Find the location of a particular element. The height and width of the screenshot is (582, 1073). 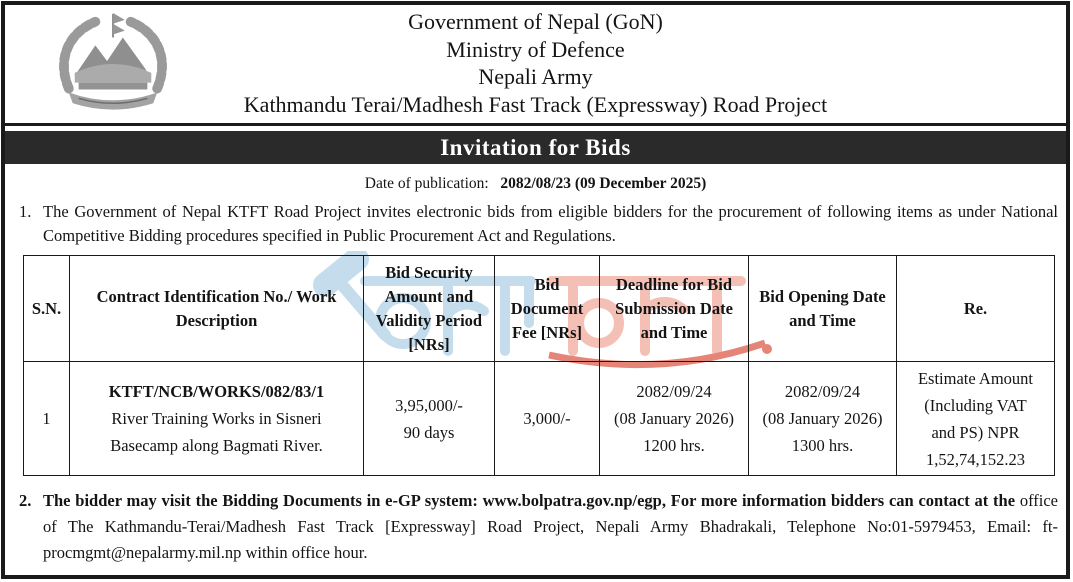

org-line-army: Nepali Army is located at coordinates (535, 76).